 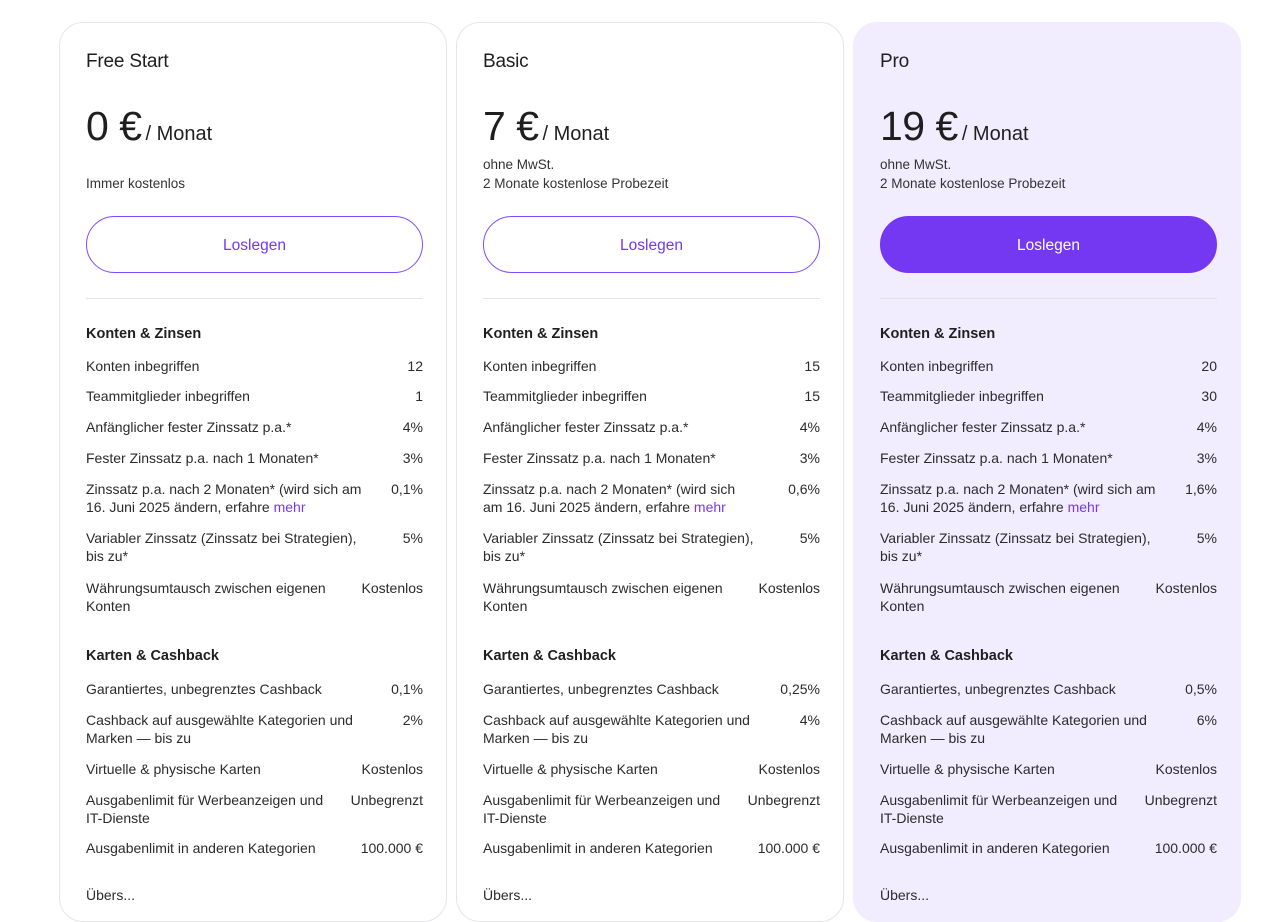 What do you see at coordinates (1209, 366) in the screenshot?
I see `feature-value: 20` at bounding box center [1209, 366].